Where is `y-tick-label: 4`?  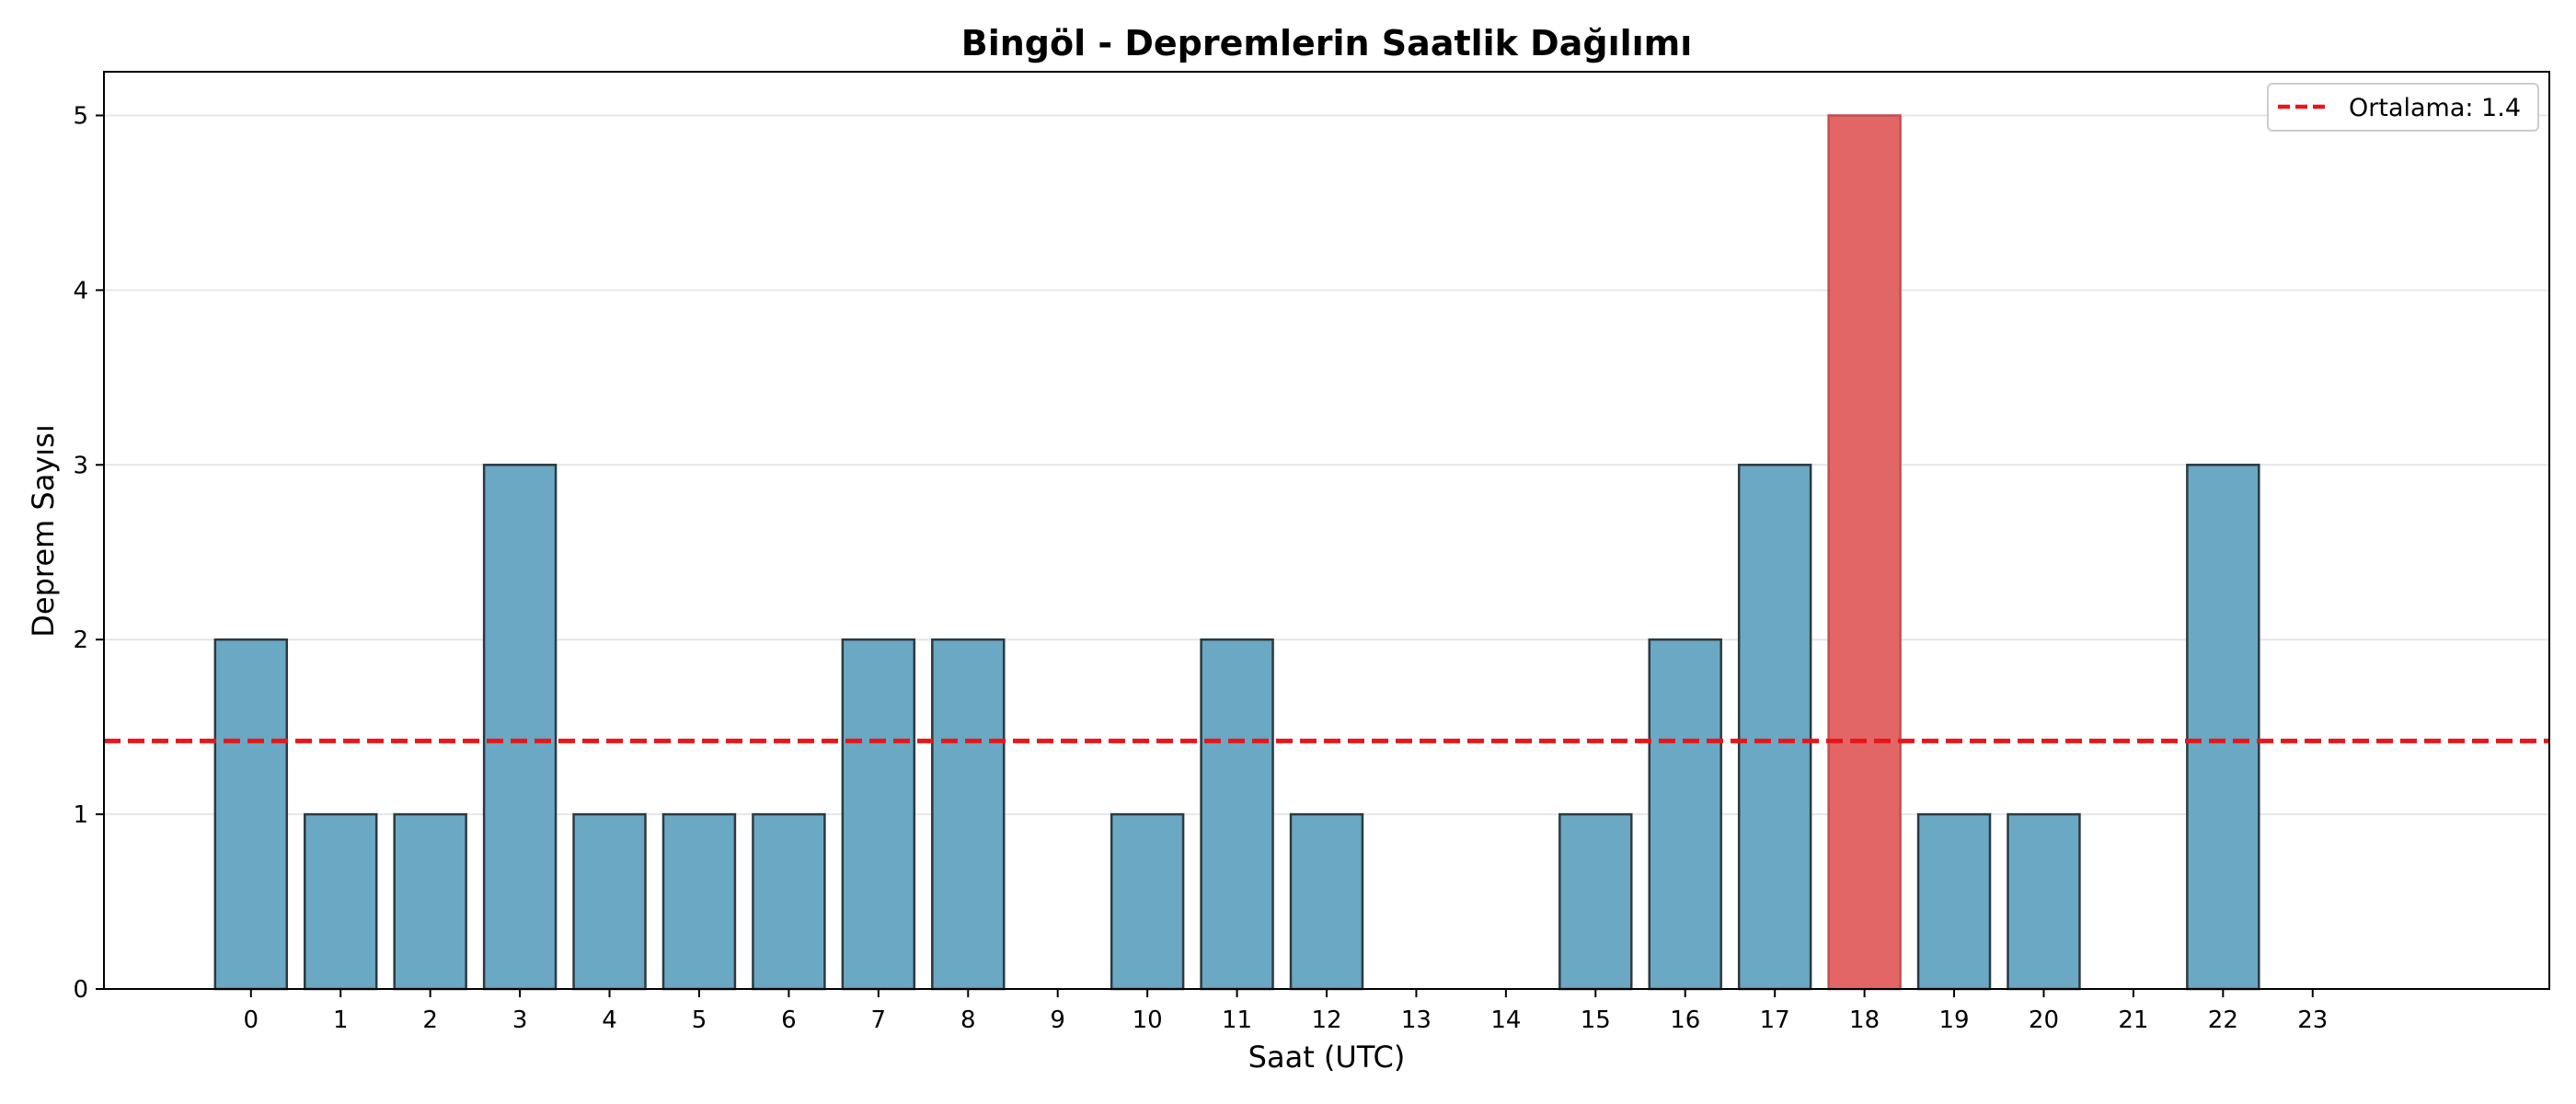 y-tick-label: 4 is located at coordinates (80, 291).